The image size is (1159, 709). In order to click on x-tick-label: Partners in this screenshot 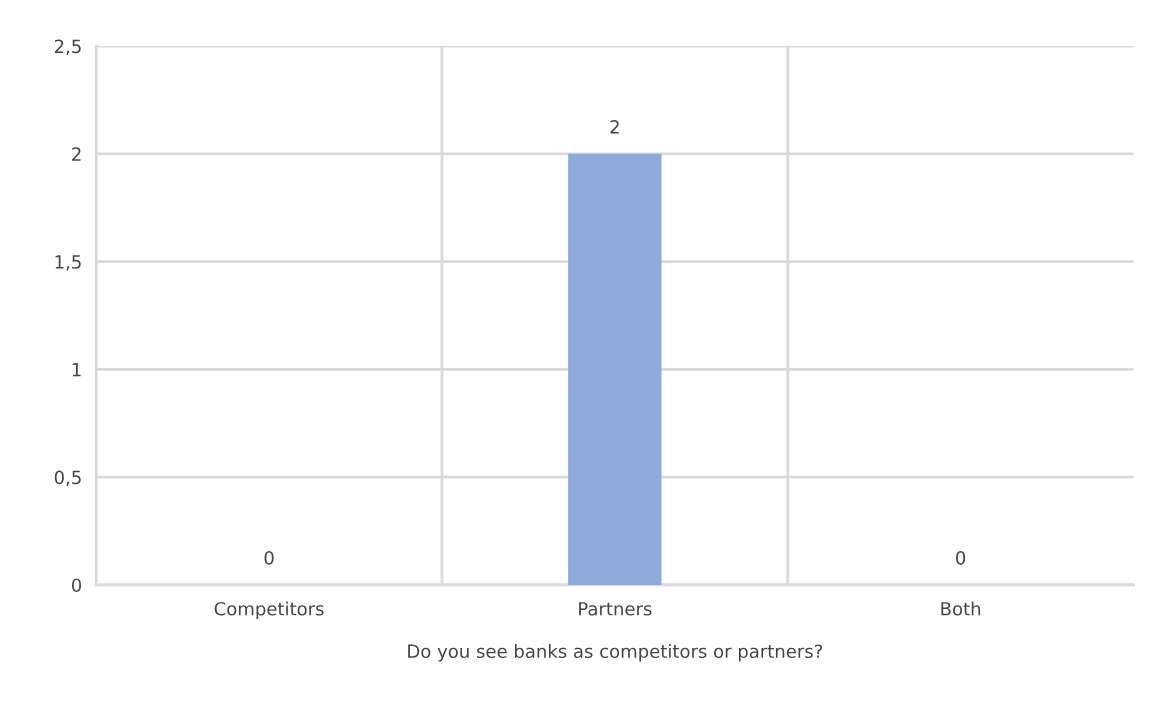, I will do `click(615, 609)`.